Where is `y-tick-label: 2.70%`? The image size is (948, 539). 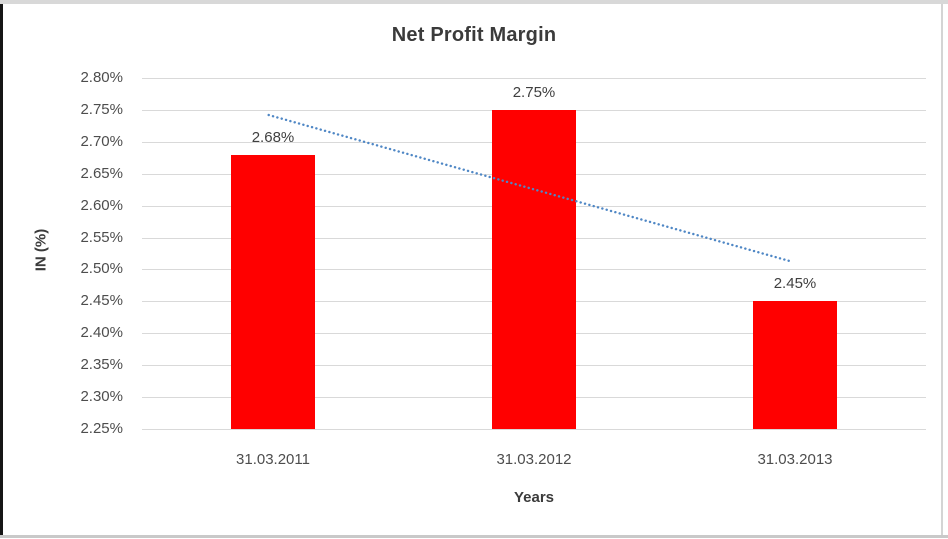 y-tick-label: 2.70% is located at coordinates (101, 141).